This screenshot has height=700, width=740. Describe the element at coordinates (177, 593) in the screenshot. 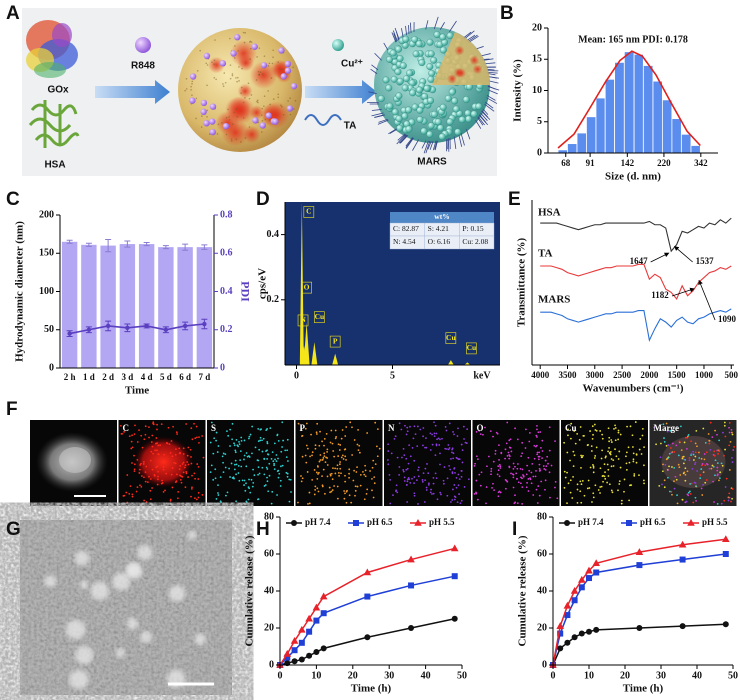

I see `particle` at that location.